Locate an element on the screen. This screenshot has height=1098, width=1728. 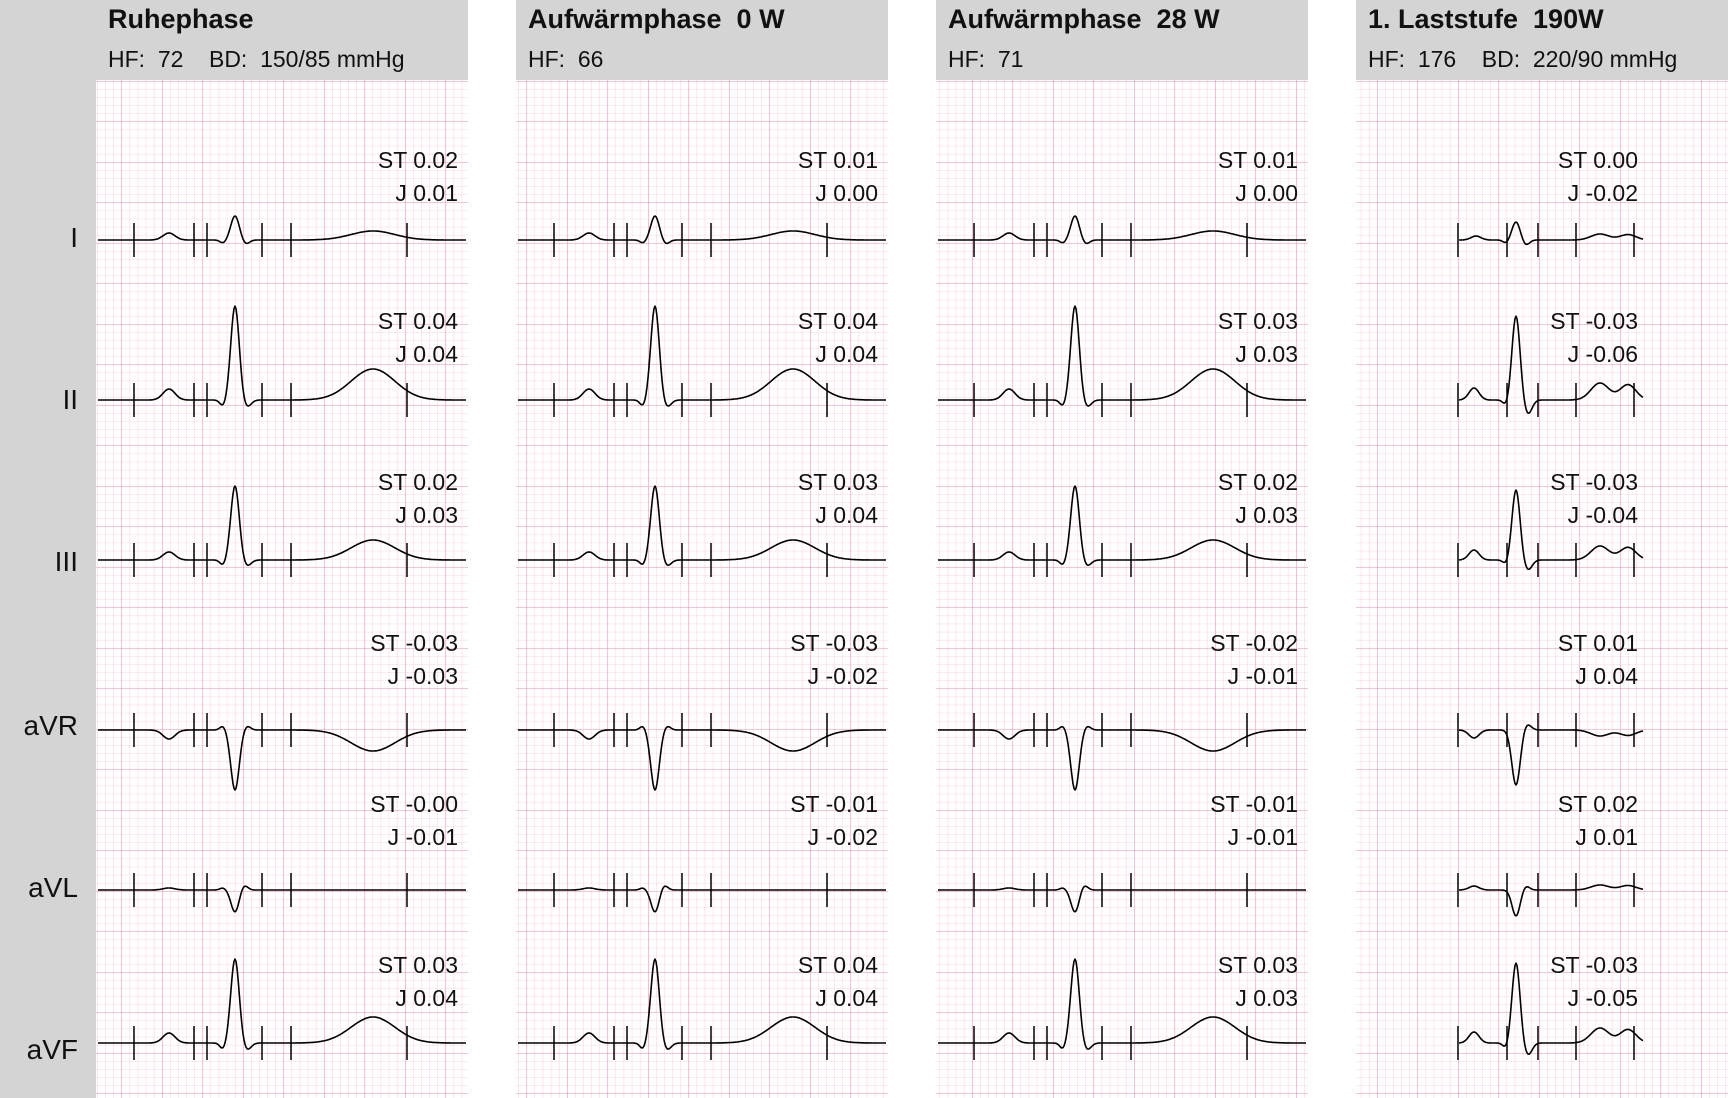
j-value: J -0.06 is located at coordinates (1603, 354).